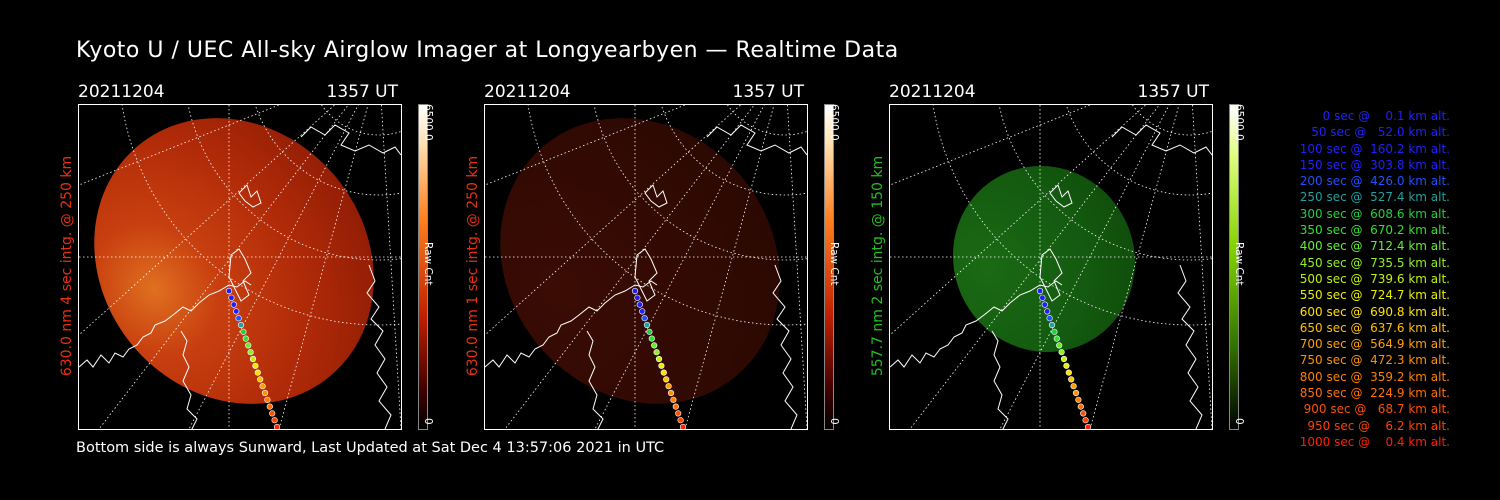 Image resolution: width=1500 pixels, height=500 pixels. Describe the element at coordinates (1372, 213) in the screenshot. I see `legend-entry: 300 sec @ 608.6 km alt.` at that location.